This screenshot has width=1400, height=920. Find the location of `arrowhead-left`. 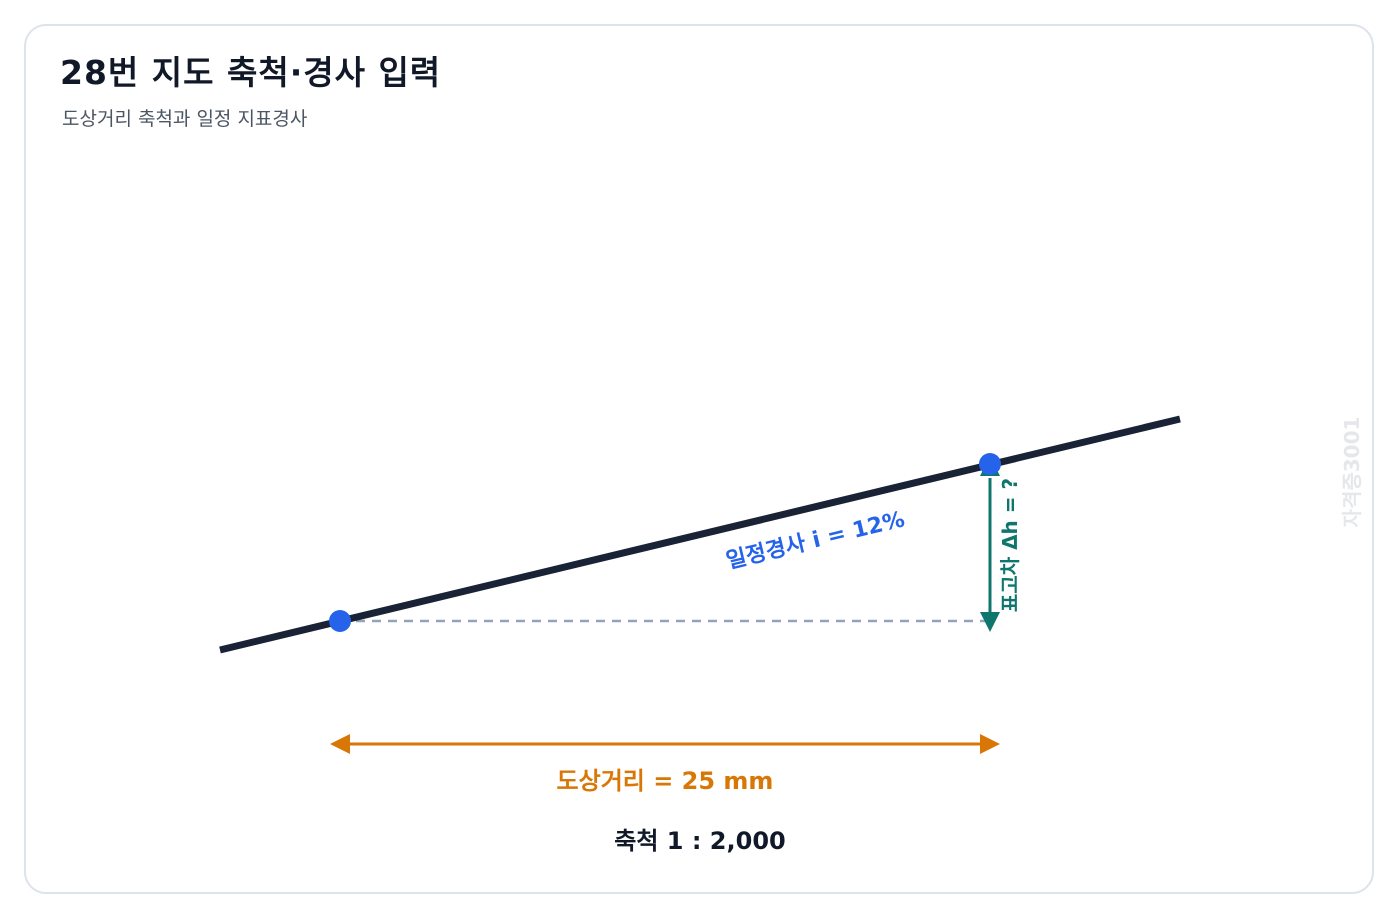

arrowhead-left is located at coordinates (340, 744).